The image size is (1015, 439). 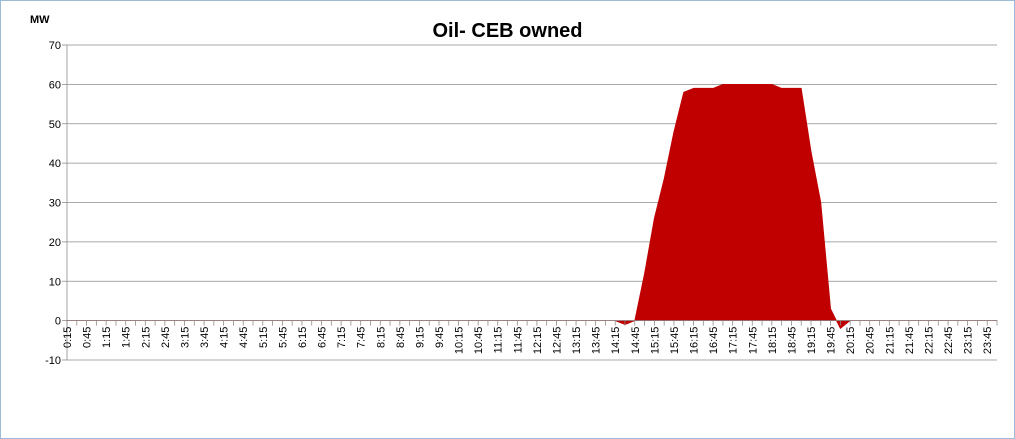 I want to click on x-tick-label: 20:15, so click(x=851, y=341).